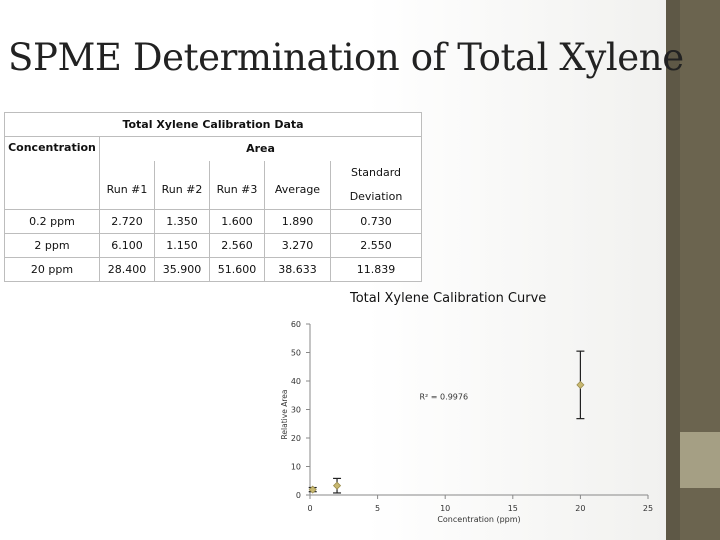  Describe the element at coordinates (52, 173) in the screenshot. I see `concentration-header: Concentration` at that location.